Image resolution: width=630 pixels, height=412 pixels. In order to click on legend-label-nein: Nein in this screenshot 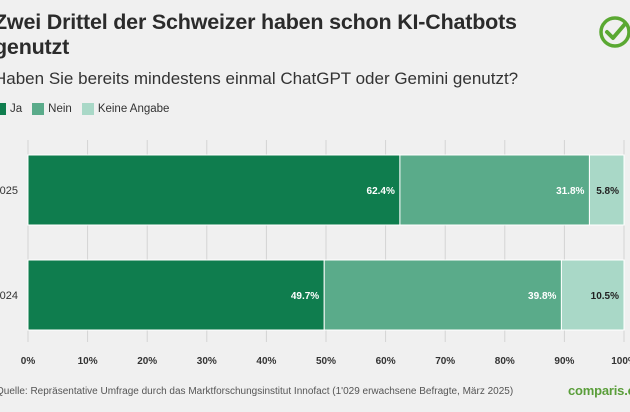, I will do `click(60, 109)`.